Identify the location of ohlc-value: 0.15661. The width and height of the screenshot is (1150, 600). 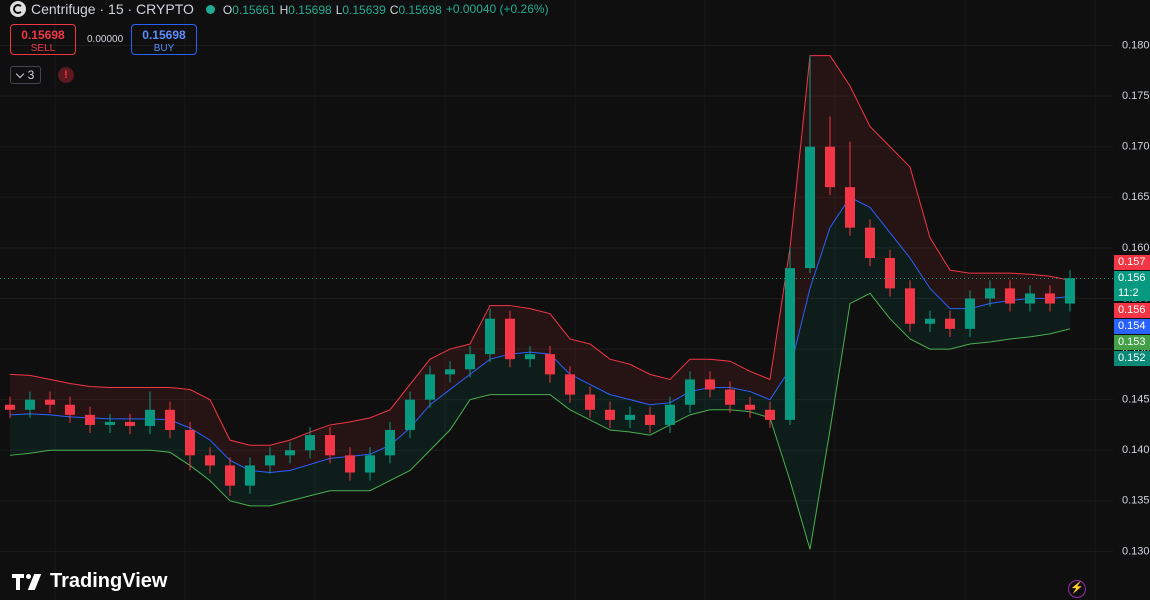
(254, 10).